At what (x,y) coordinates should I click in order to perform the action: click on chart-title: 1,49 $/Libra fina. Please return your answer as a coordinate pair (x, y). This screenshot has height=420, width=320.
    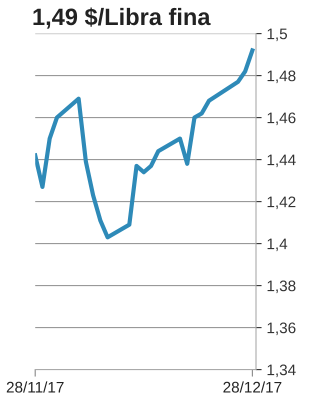
    Looking at the image, I should click on (122, 18).